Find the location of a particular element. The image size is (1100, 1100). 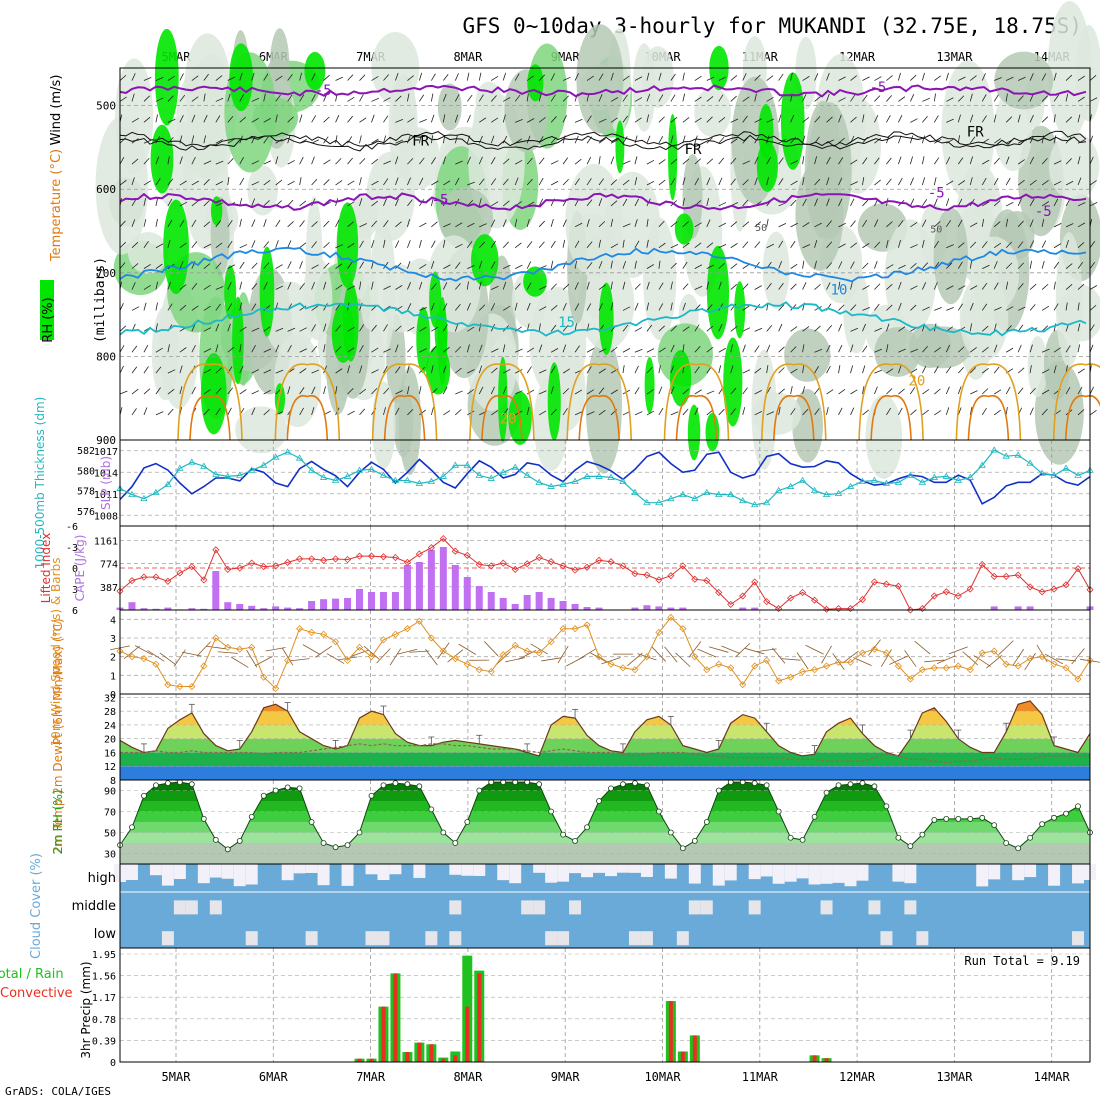

contour-20-loop is located at coordinates (891, 402).